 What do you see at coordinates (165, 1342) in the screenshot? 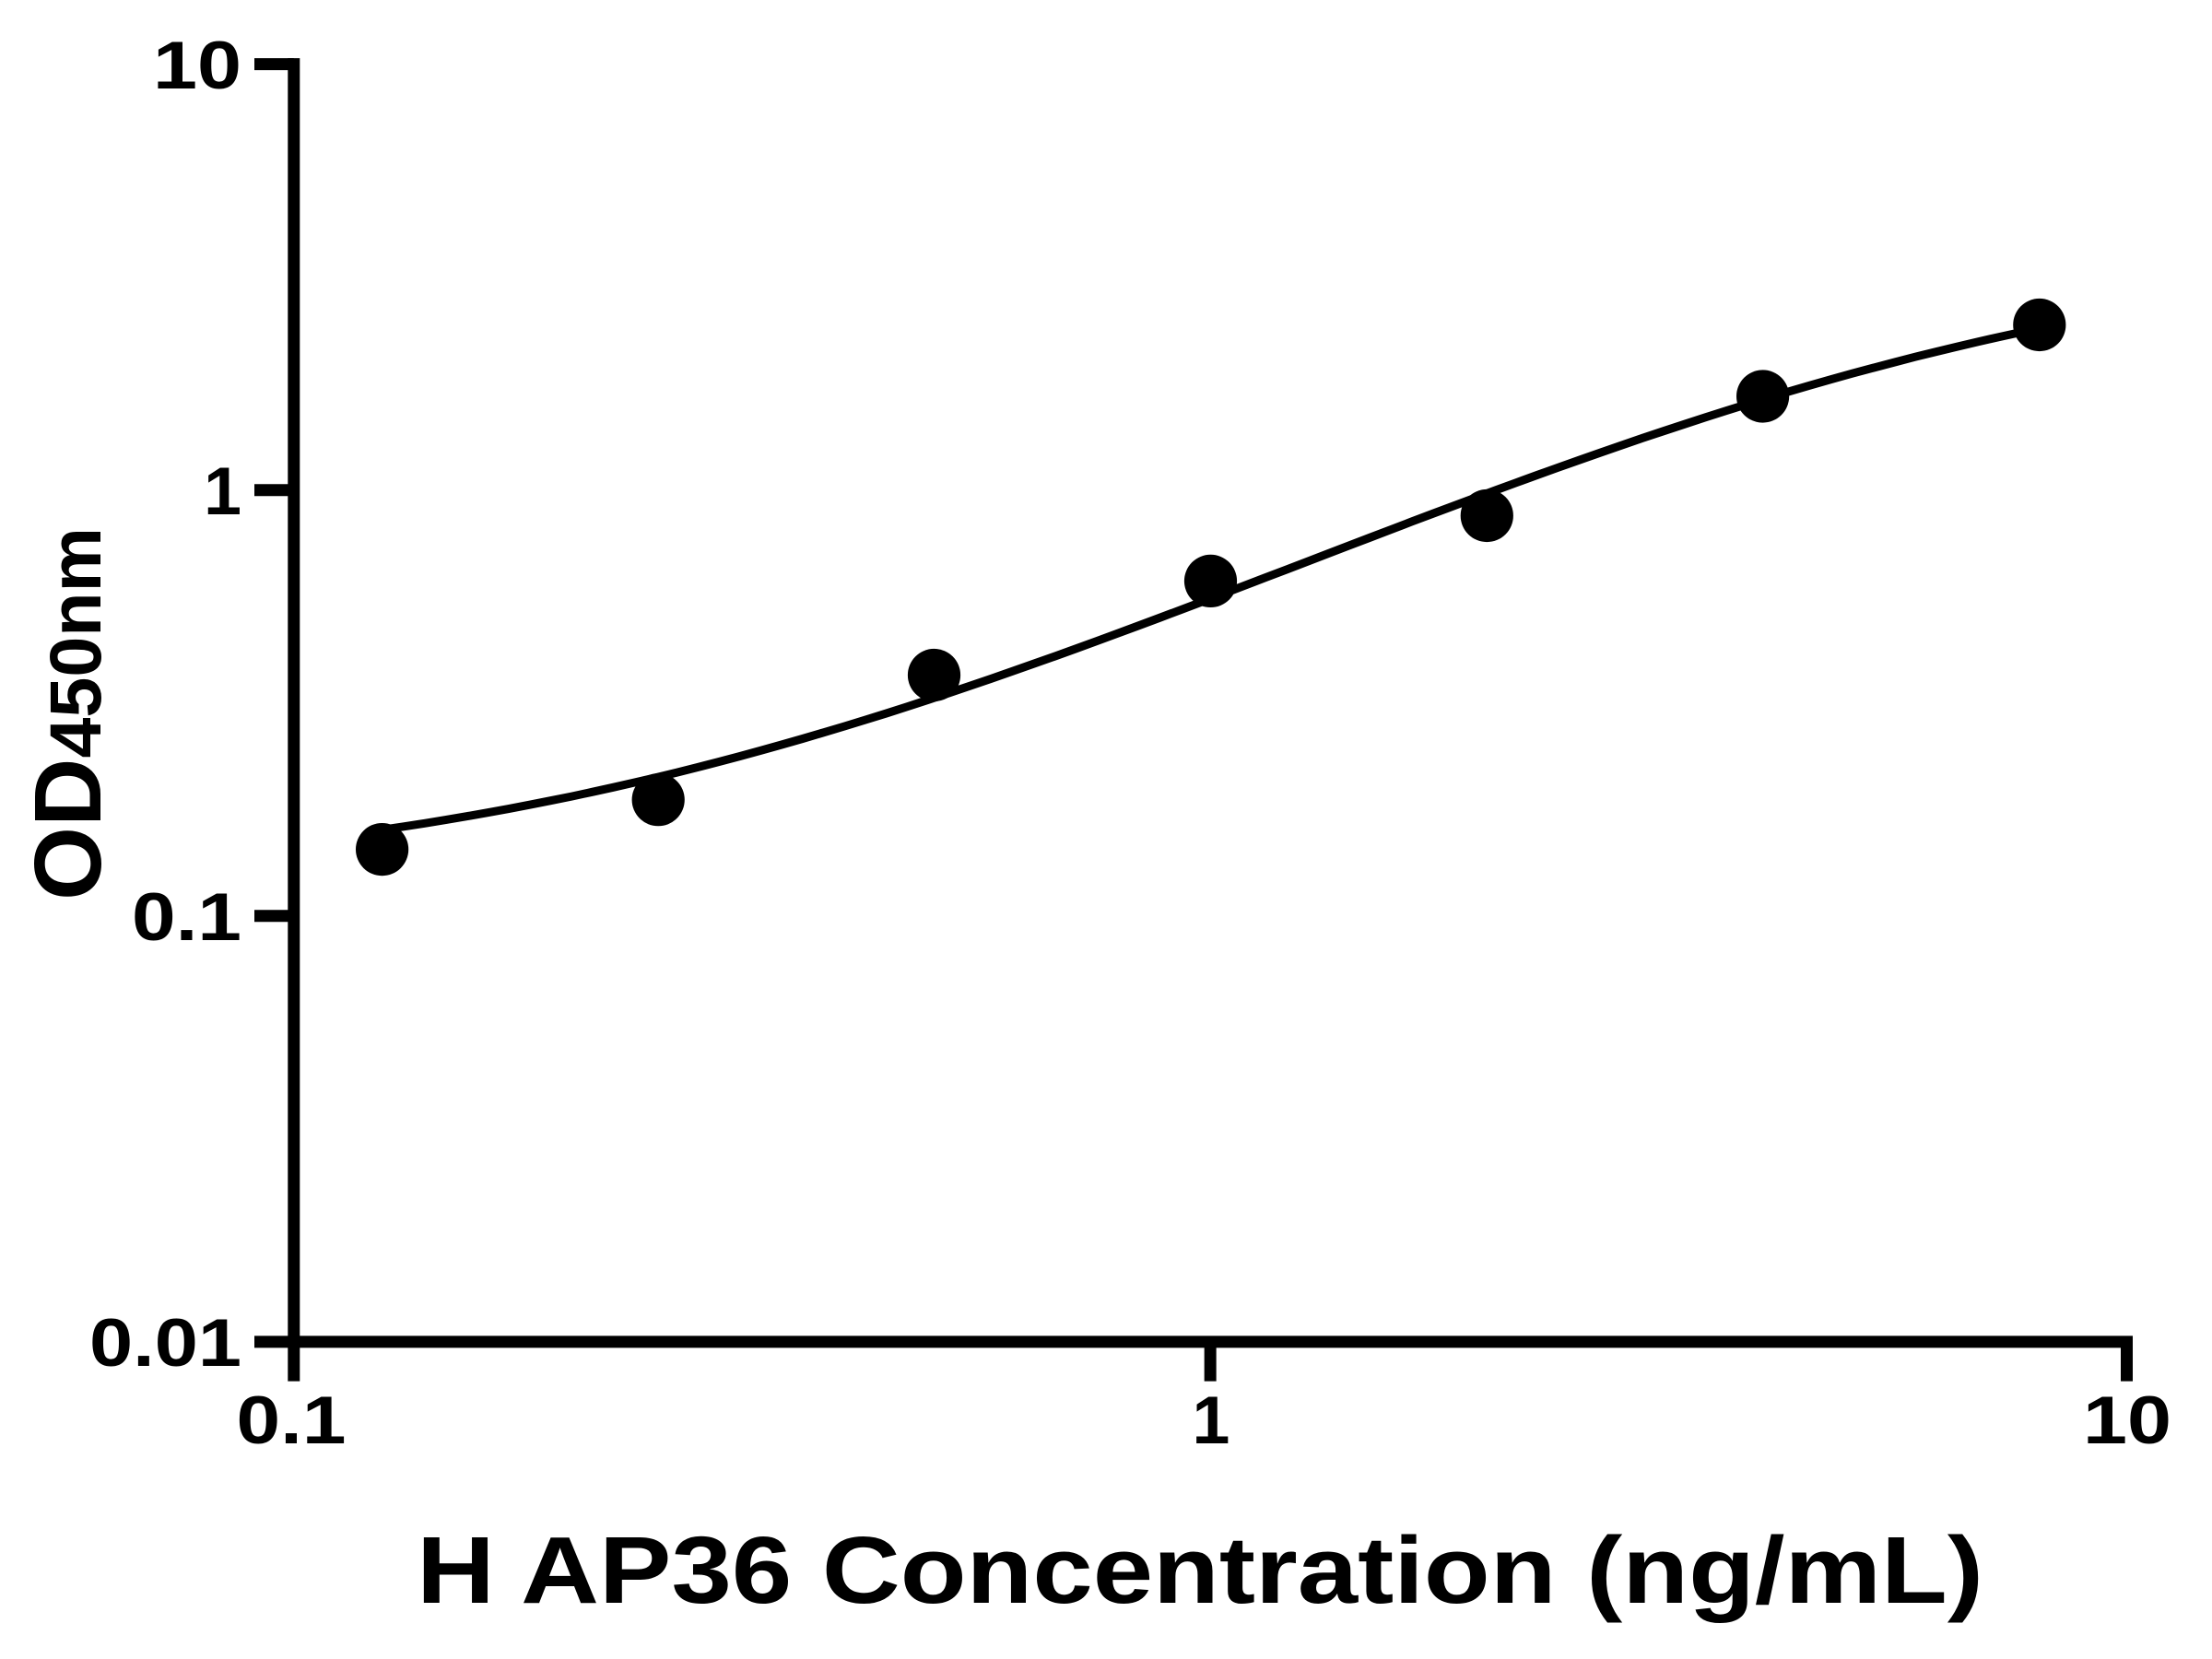
I see `svg-text: 0.01` at bounding box center [165, 1342].